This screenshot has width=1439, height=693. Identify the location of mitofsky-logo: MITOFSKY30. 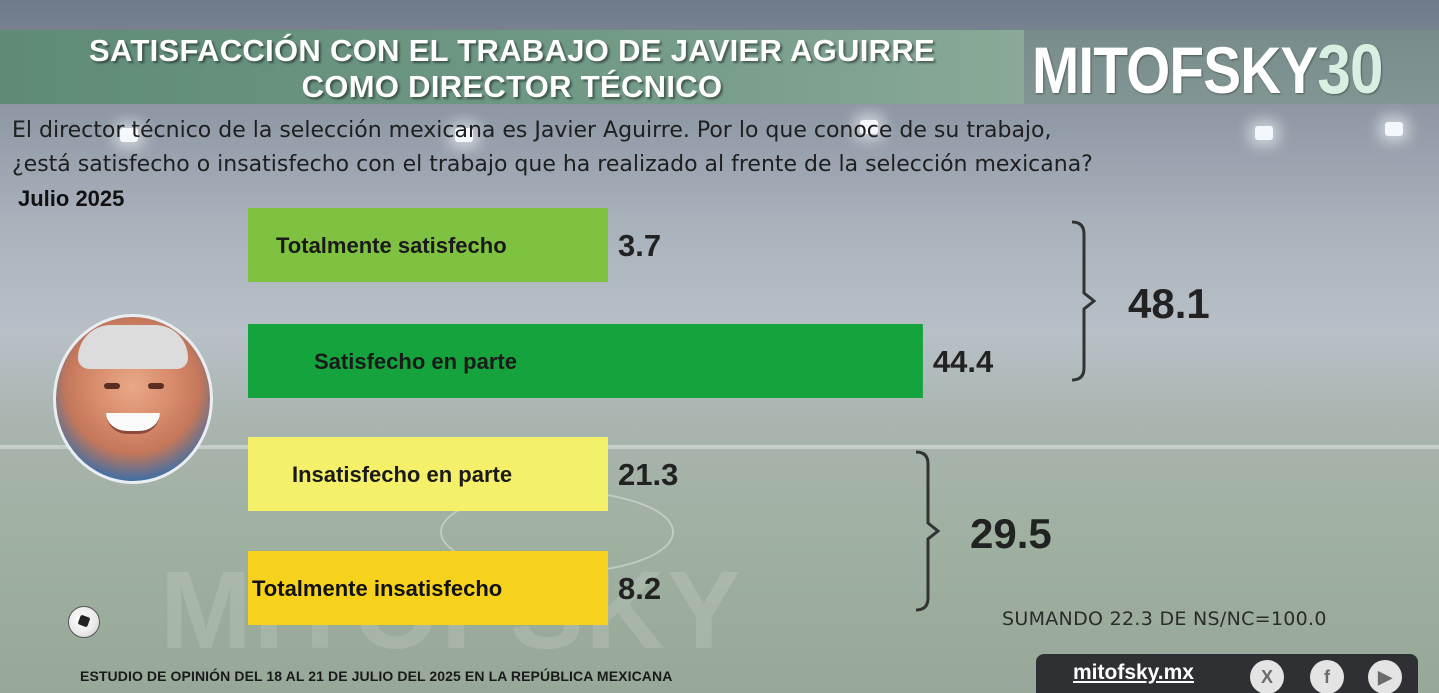
(1207, 69).